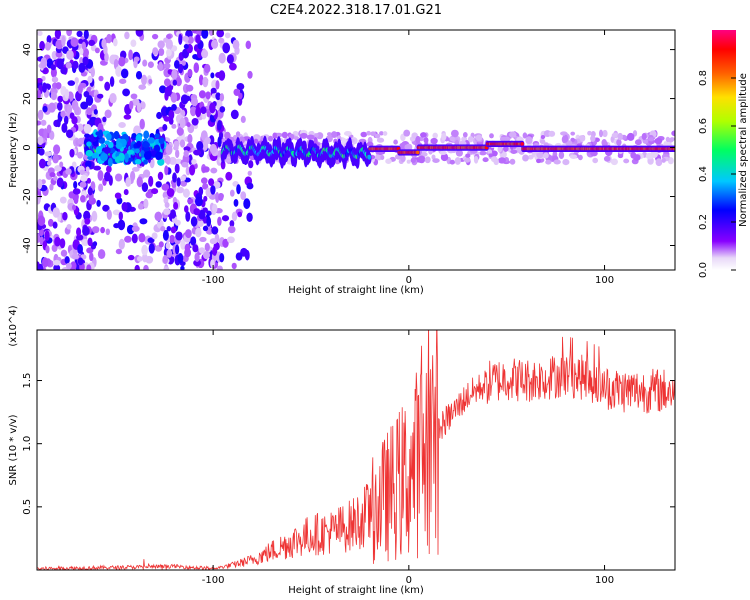 This screenshot has height=600, width=750. Describe the element at coordinates (27, 98) in the screenshot. I see `y-tick-label: 20` at that location.